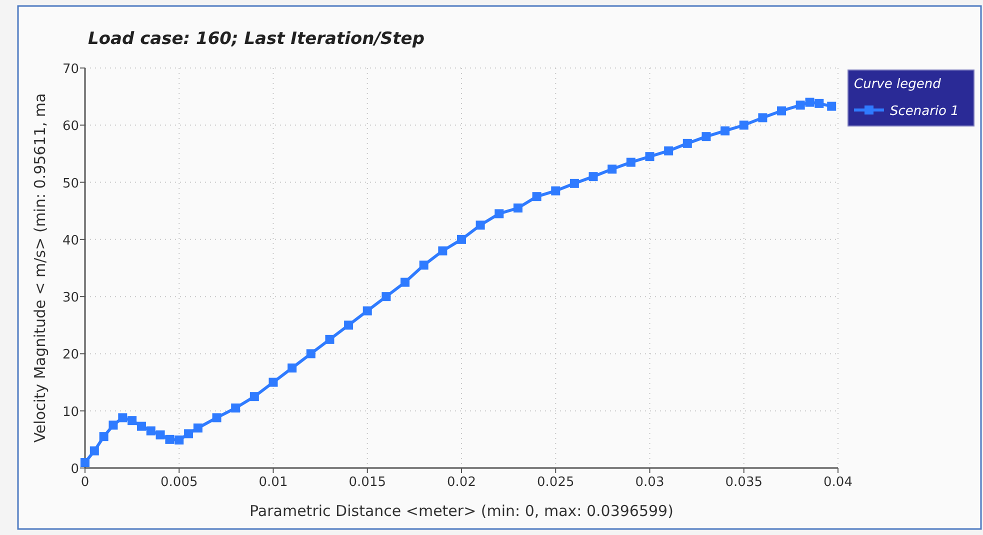  Describe the element at coordinates (462, 511) in the screenshot. I see `x-axis-title: Parametric Distance <meter> (min: 0, max: 0.0396599)` at that location.